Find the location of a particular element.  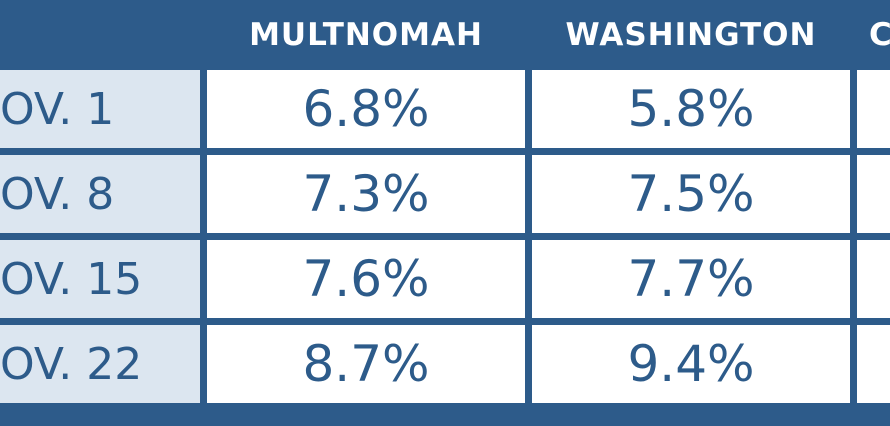

value-cell: 7.5% is located at coordinates (691, 194).